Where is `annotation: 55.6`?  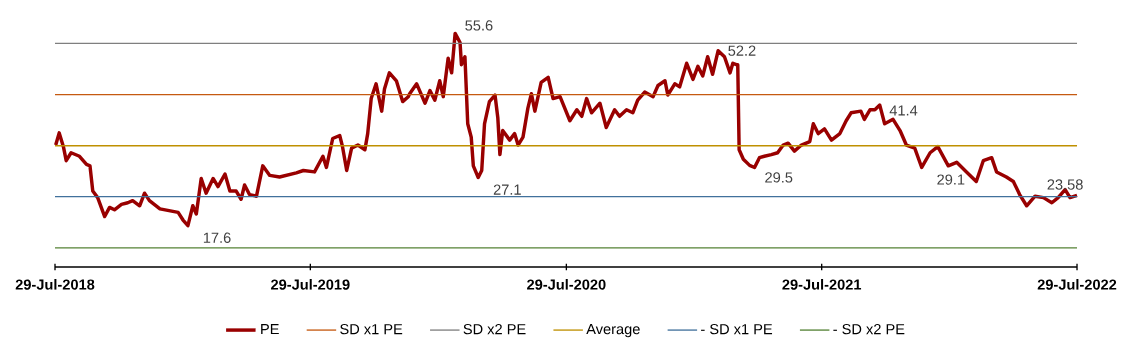 annotation: 55.6 is located at coordinates (479, 25).